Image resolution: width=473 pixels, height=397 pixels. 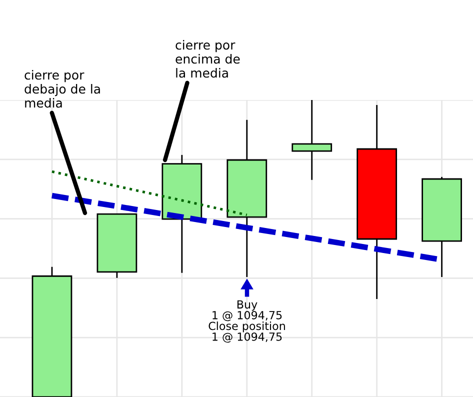 What do you see at coordinates (312, 140) in the screenshot?
I see `candlestick` at bounding box center [312, 140].